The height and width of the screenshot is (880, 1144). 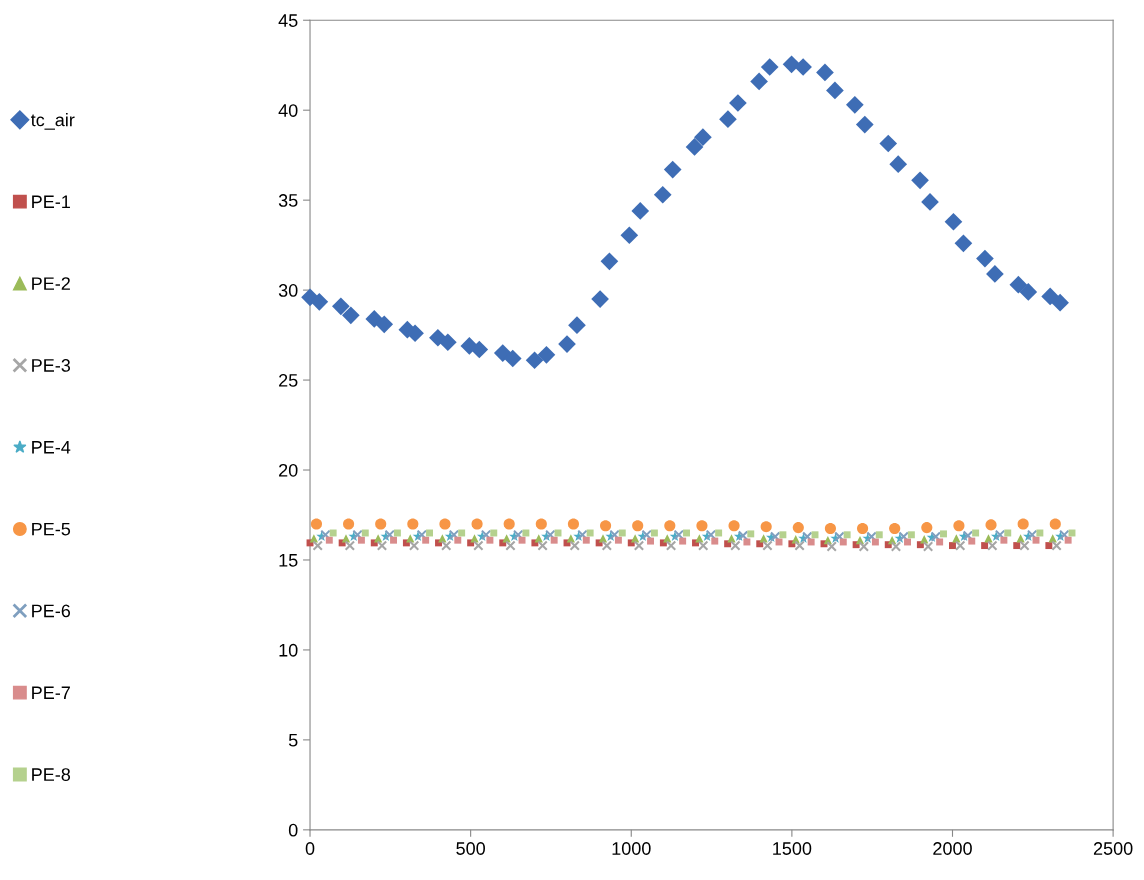 What do you see at coordinates (288, 290) in the screenshot?
I see `y-tick-label: 30` at bounding box center [288, 290].